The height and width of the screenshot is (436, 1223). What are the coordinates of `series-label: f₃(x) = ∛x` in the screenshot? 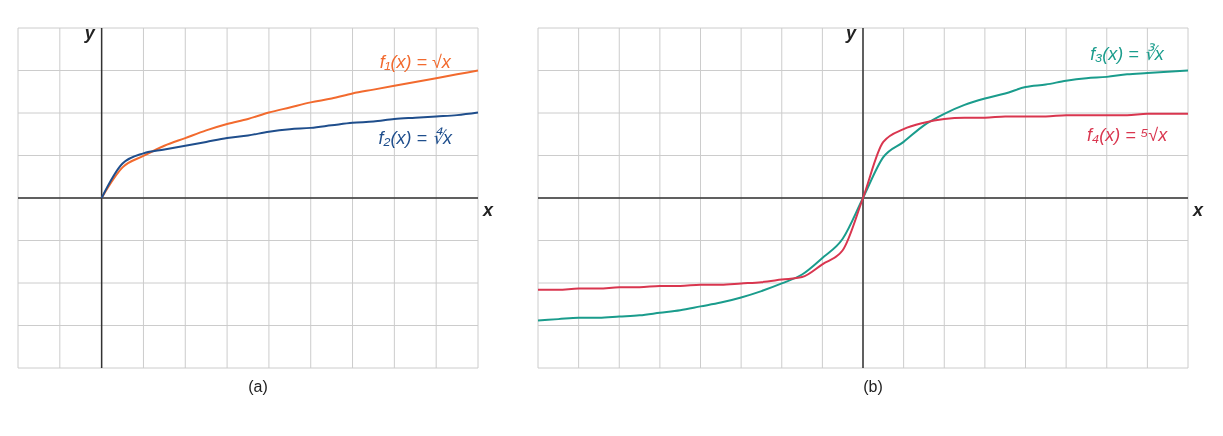 It's located at (1127, 54).